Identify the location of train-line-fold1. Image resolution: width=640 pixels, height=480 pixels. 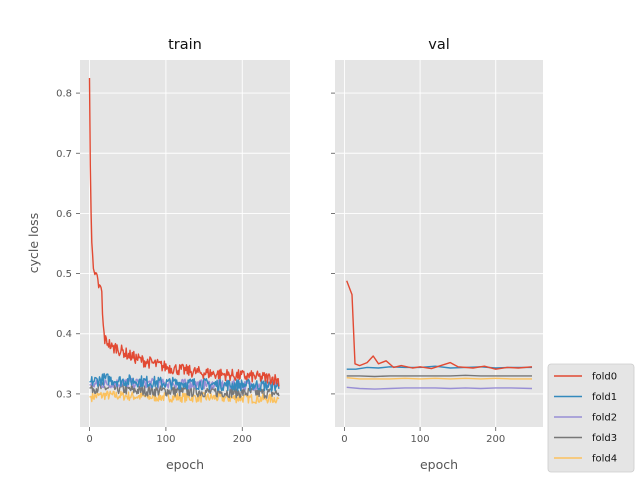
(184, 382).